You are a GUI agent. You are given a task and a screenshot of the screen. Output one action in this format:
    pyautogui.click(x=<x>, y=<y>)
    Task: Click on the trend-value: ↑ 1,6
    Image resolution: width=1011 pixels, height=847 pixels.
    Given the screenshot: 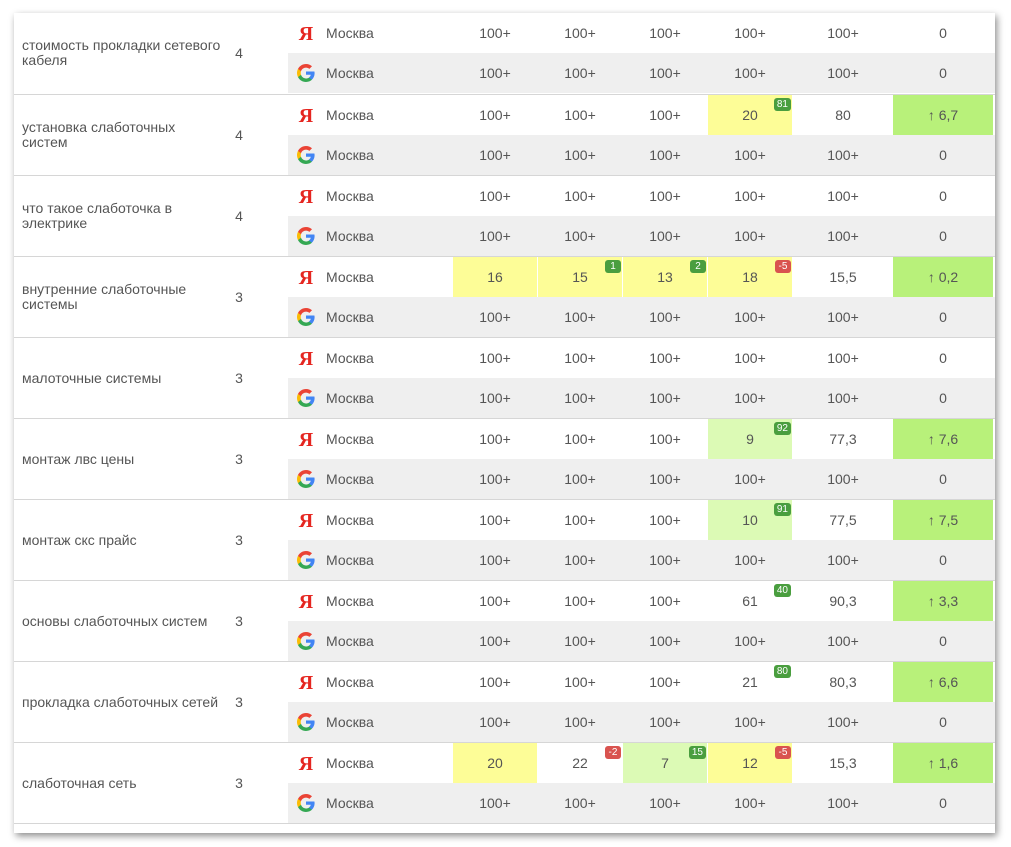 What is the action you would take?
    pyautogui.click(x=943, y=763)
    